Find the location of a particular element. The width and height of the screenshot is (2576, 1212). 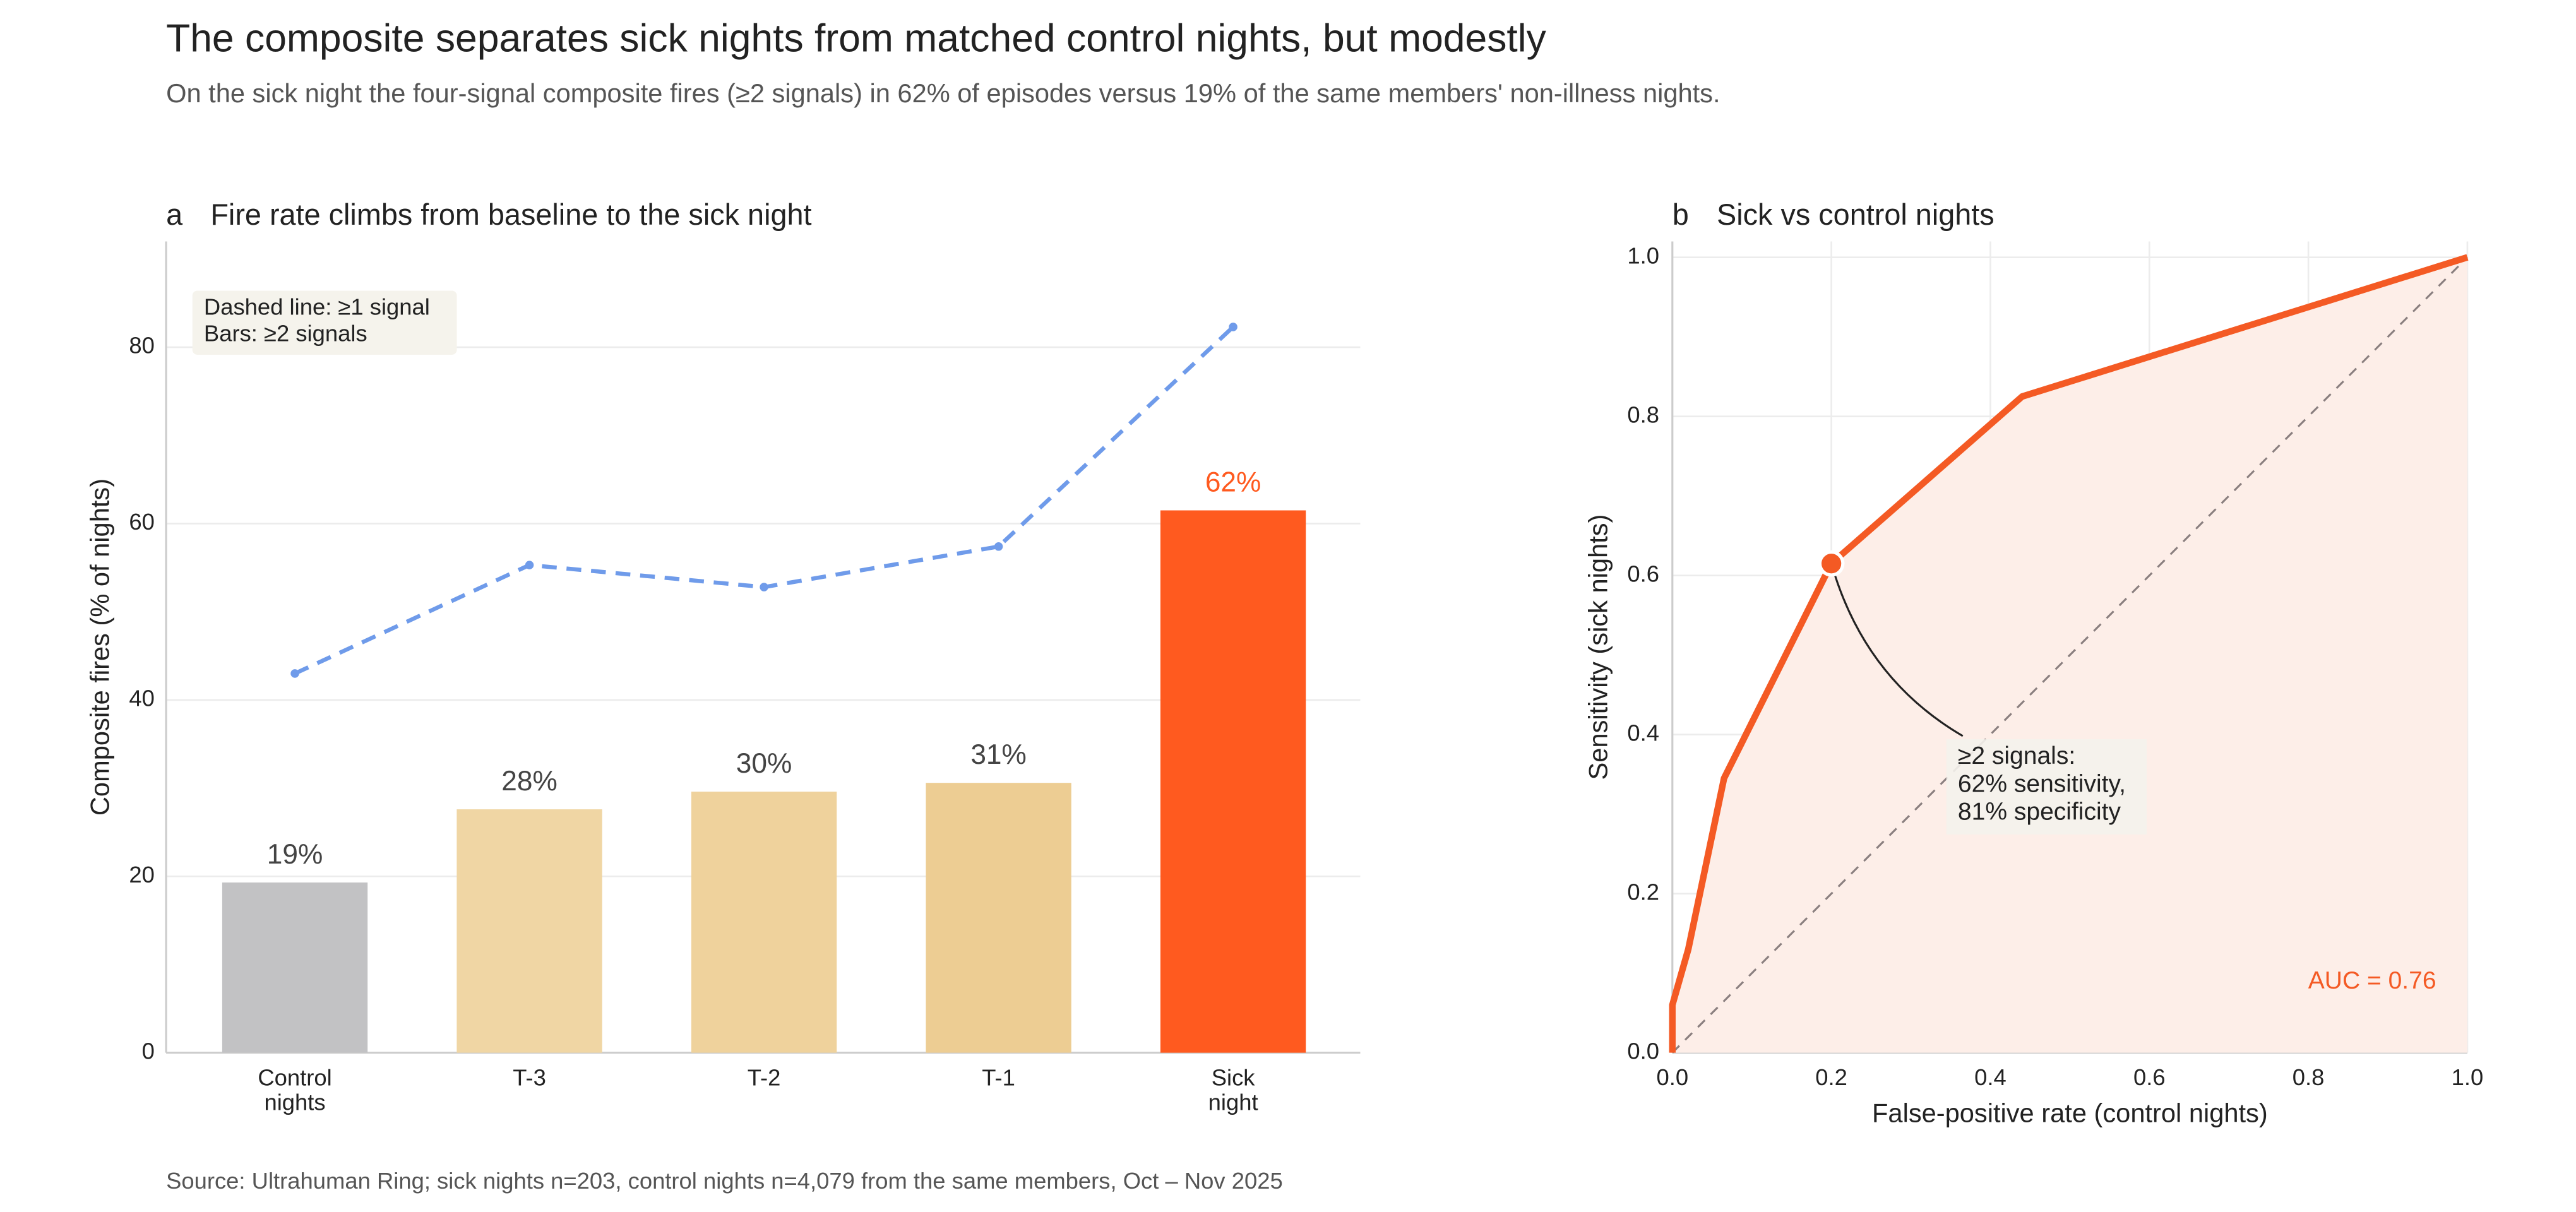

x-tick-label: 0.8 is located at coordinates (2309, 1077).